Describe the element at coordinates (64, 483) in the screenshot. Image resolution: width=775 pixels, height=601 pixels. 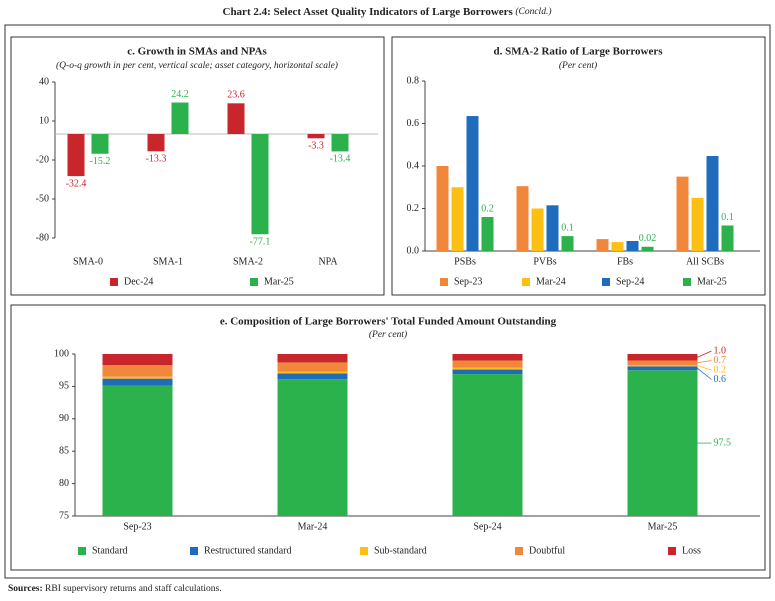
I see `y-tick-label: 80` at that location.